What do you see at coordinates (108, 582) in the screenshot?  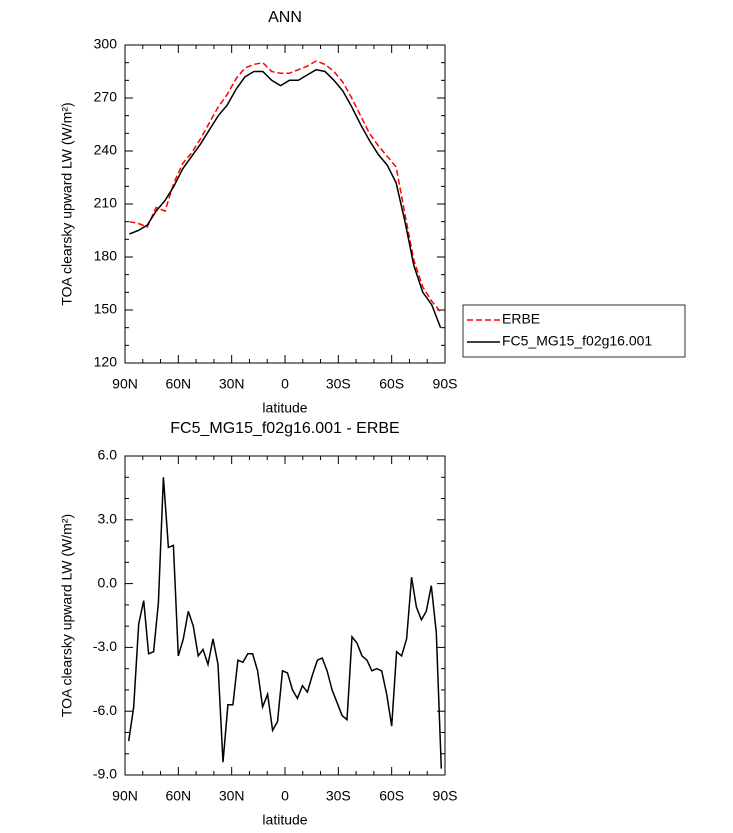 I see `y-tick-label: 0.0` at bounding box center [108, 582].